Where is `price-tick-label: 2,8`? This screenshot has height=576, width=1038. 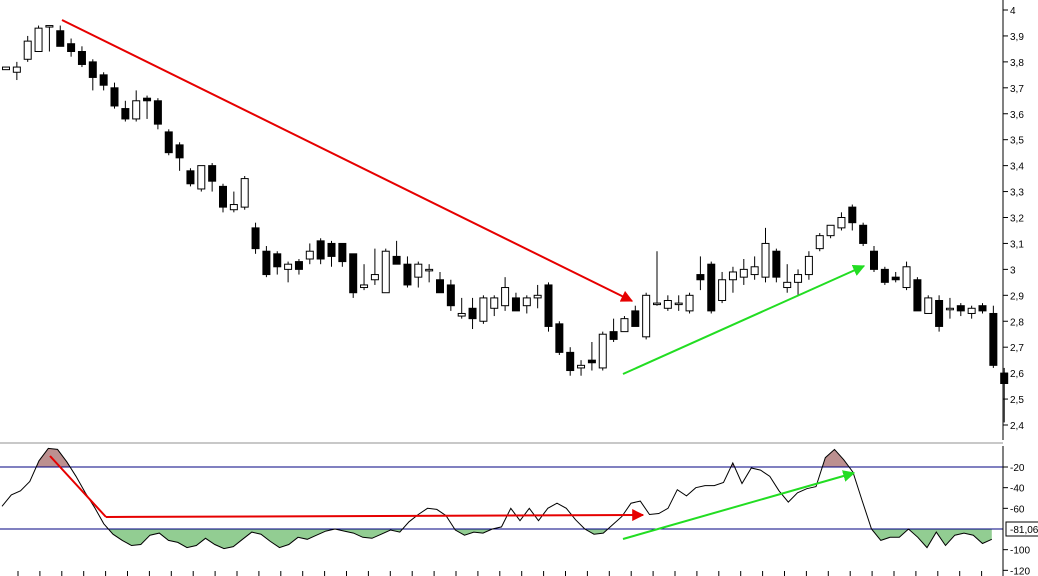
price-tick-label: 2,8 is located at coordinates (1017, 322).